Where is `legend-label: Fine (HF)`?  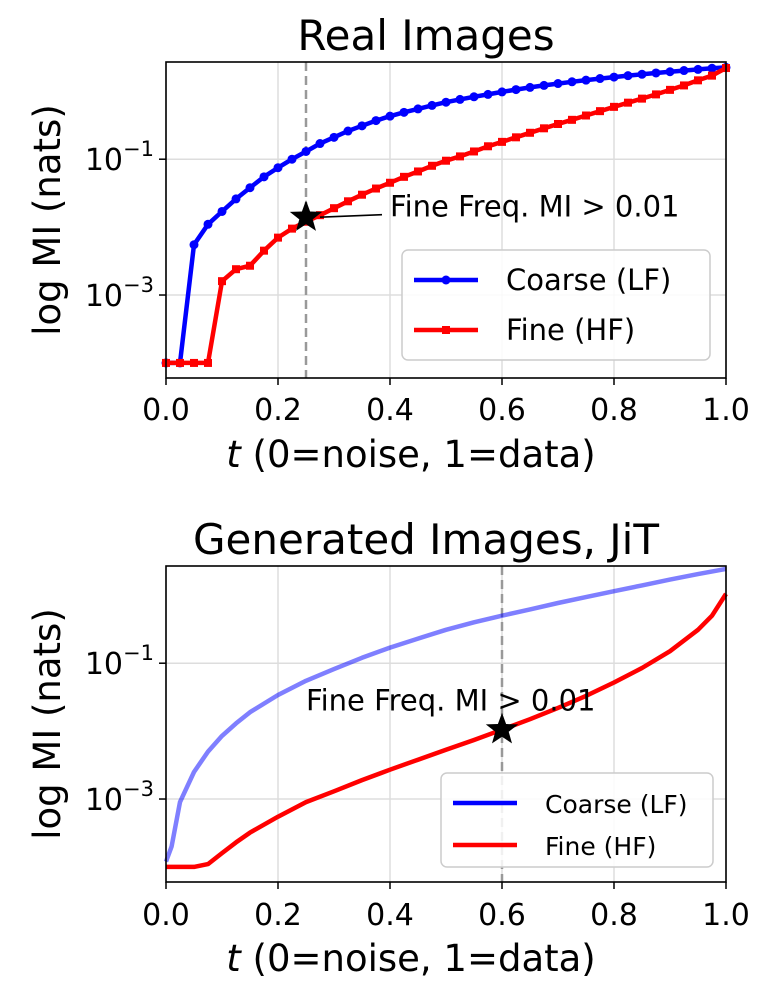 legend-label: Fine (HF) is located at coordinates (600, 846).